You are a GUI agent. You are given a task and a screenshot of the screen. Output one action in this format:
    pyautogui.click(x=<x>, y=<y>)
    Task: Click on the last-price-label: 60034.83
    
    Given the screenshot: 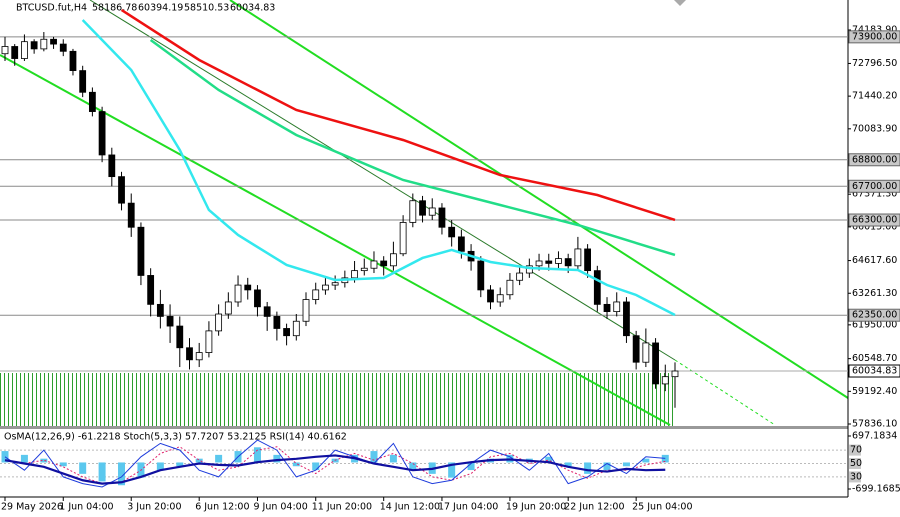 What is the action you would take?
    pyautogui.click(x=874, y=371)
    